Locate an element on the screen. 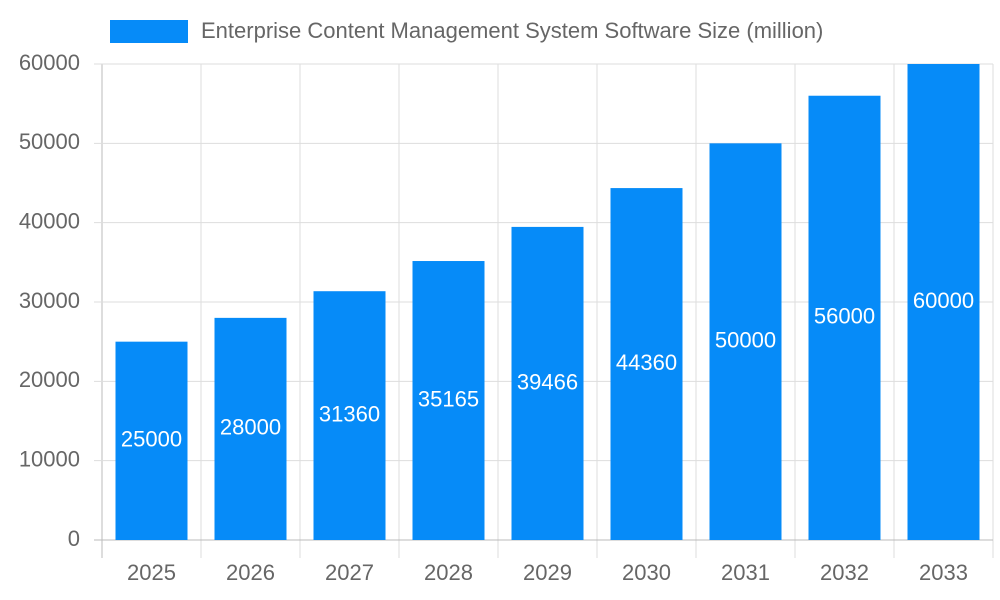 Image resolution: width=1000 pixels, height=600 pixels. data-label: 25000 is located at coordinates (151, 439).